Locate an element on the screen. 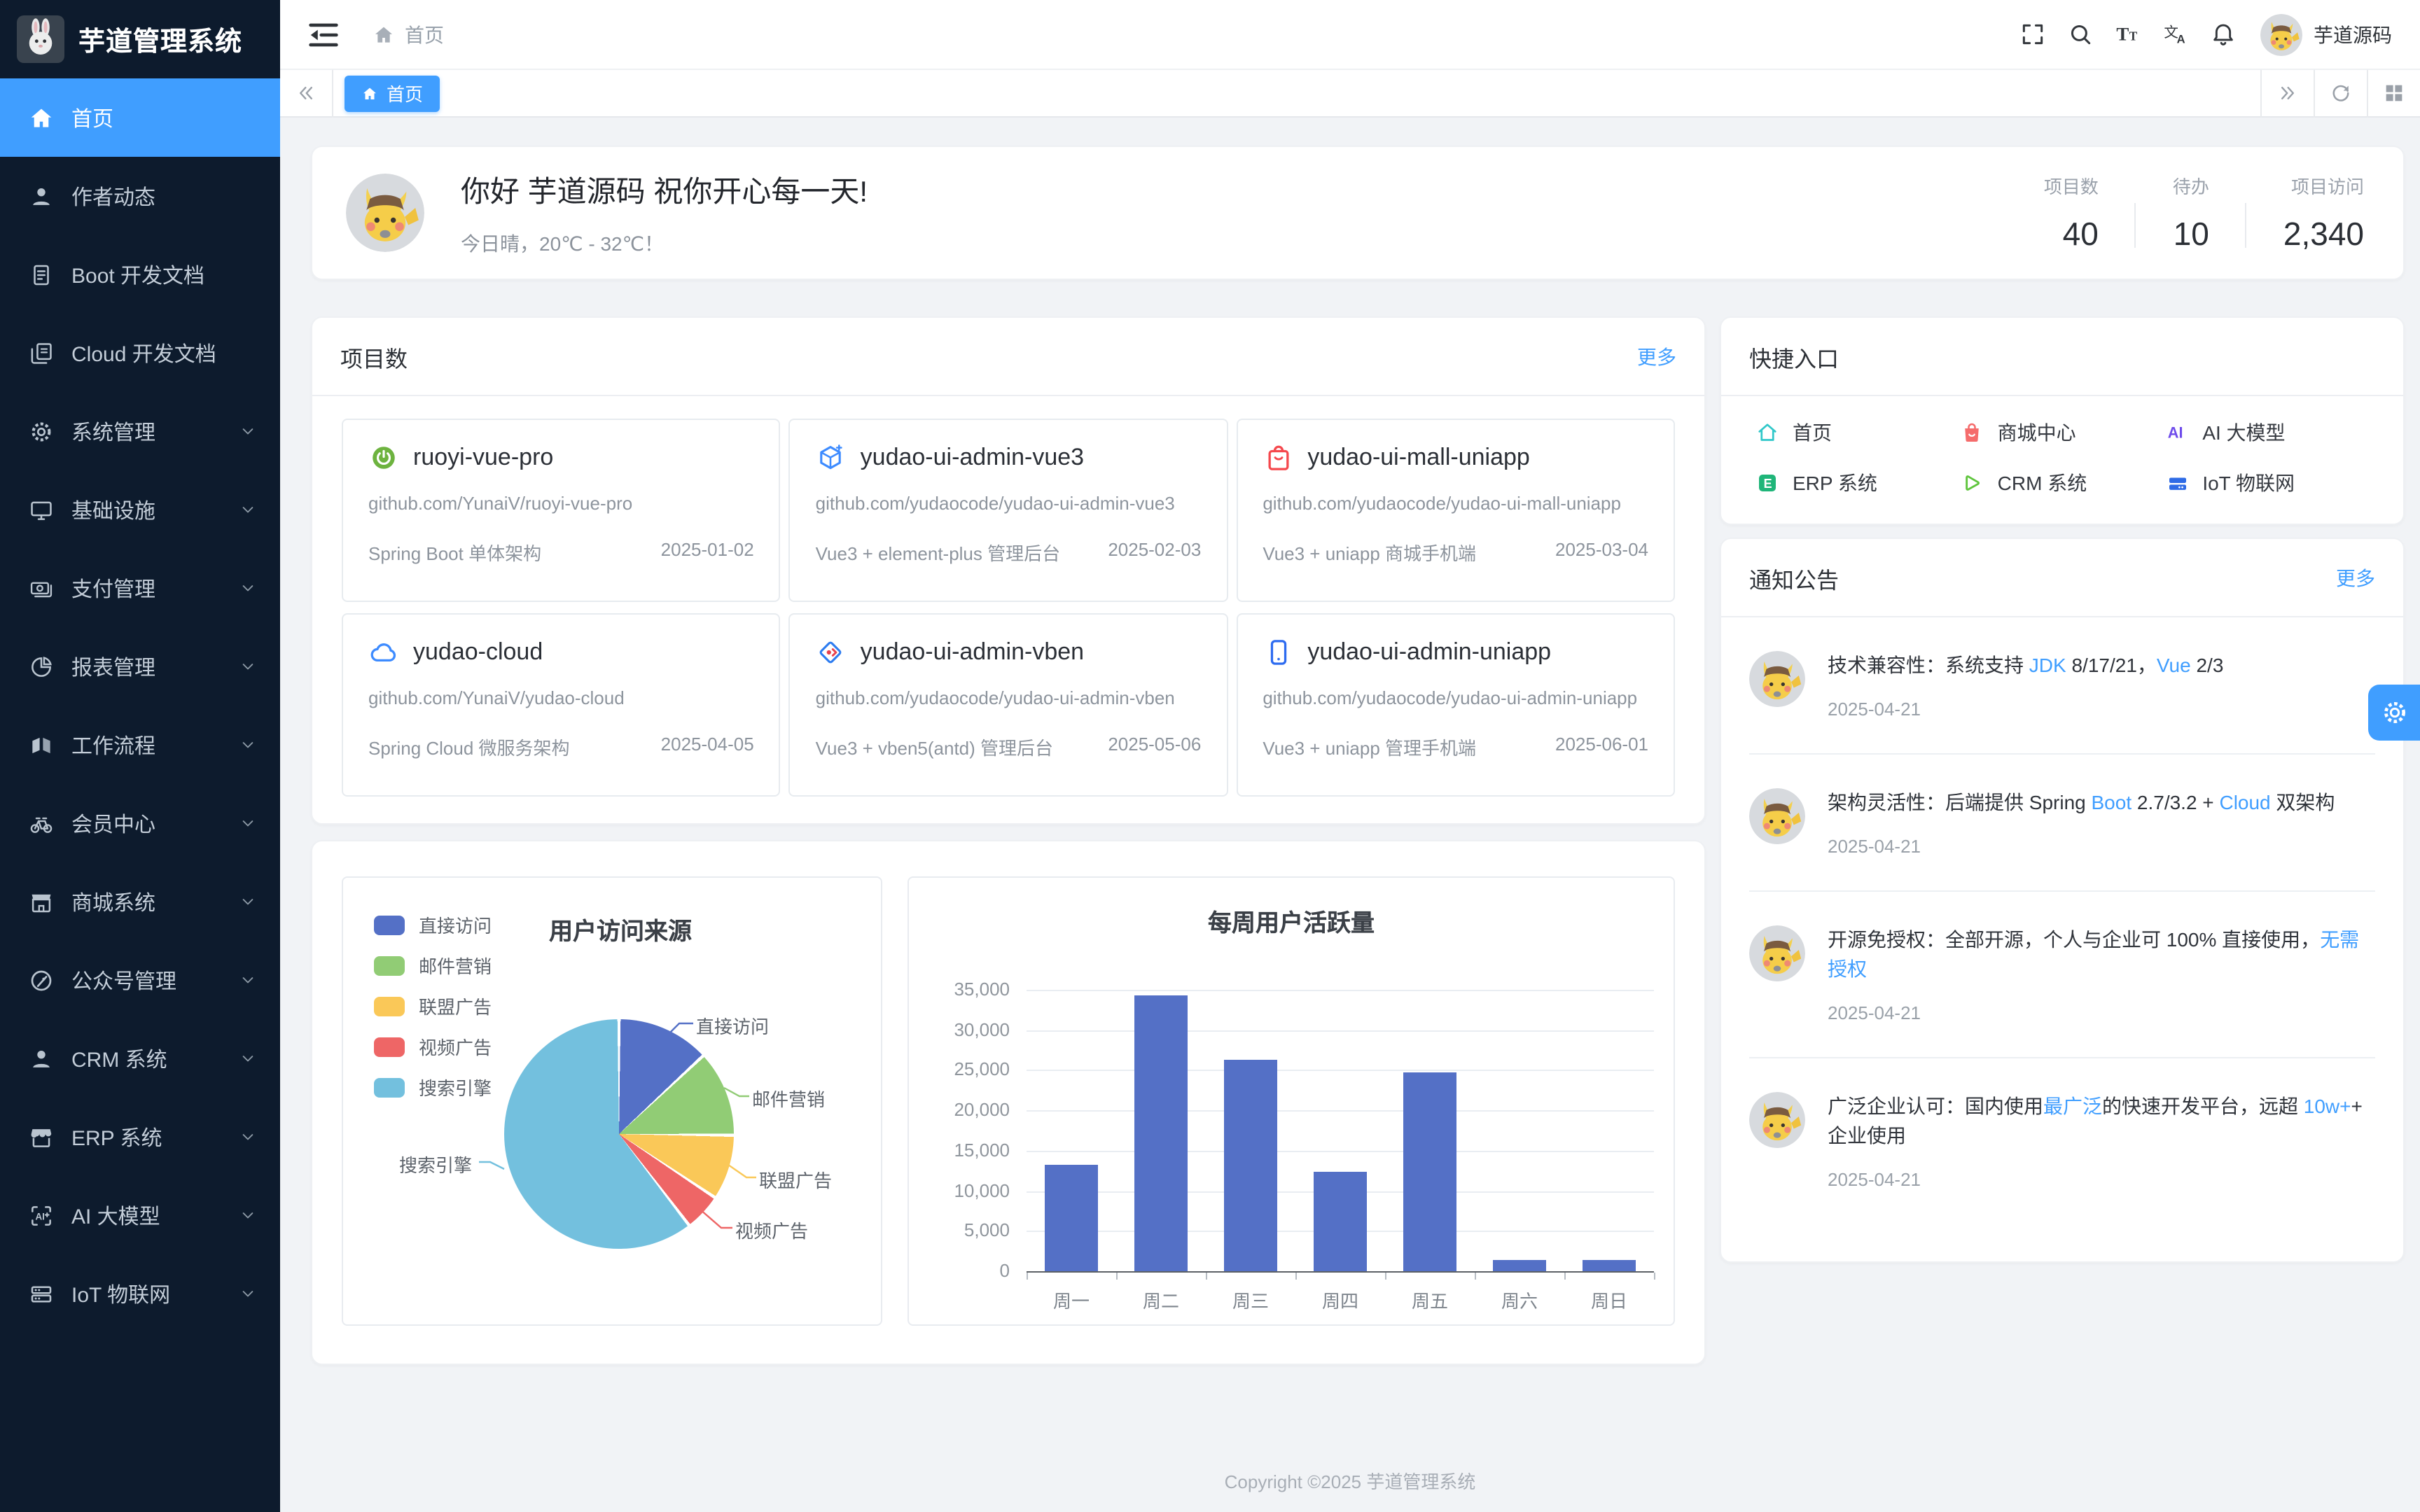 The width and height of the screenshot is (2420, 1512). notices-more-link: 更多 is located at coordinates (2355, 577).